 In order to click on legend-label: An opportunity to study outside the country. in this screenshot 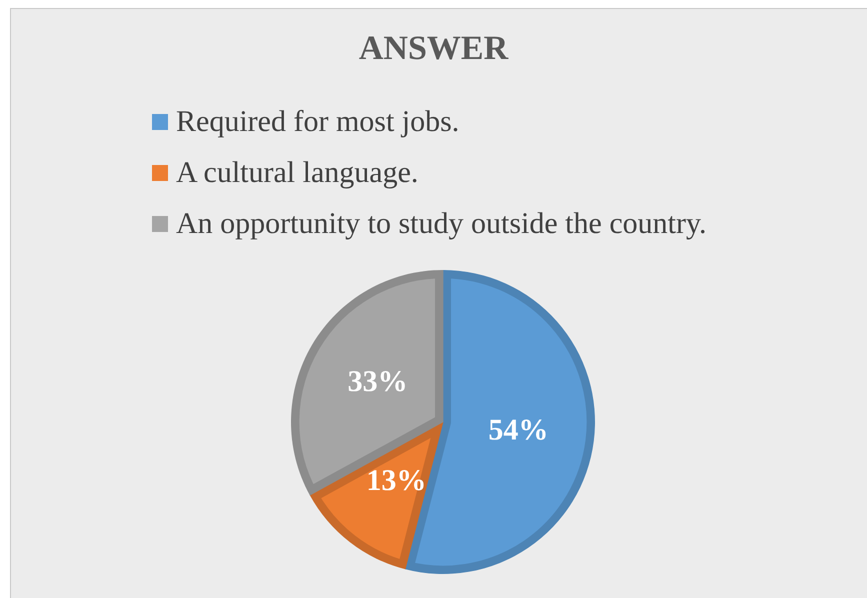, I will do `click(441, 223)`.